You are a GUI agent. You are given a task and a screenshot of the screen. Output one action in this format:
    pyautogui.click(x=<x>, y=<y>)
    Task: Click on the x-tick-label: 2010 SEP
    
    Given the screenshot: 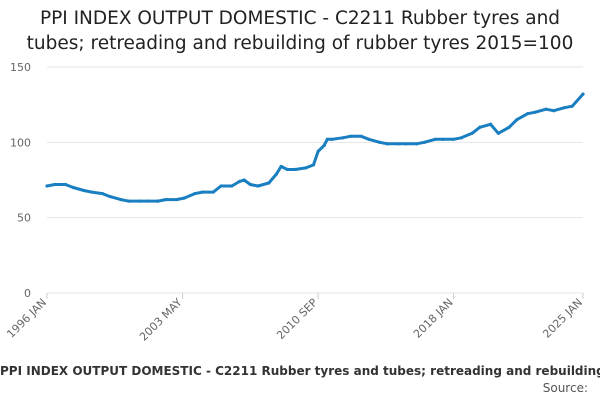 What is the action you would take?
    pyautogui.click(x=297, y=319)
    